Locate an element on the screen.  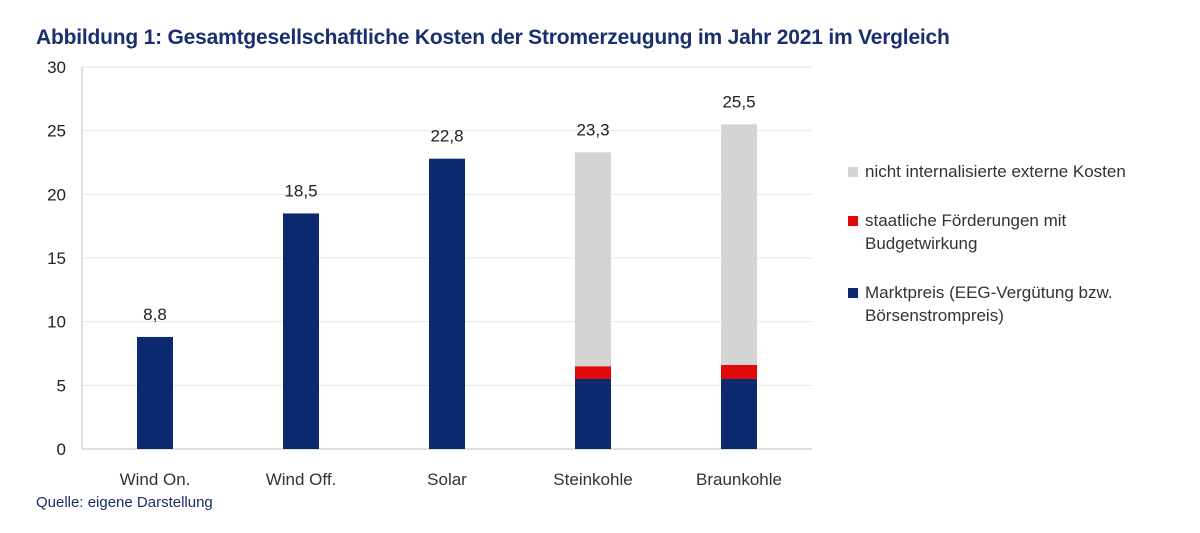
legend-label: nicht internalisierte externe Kosten is located at coordinates (995, 171).